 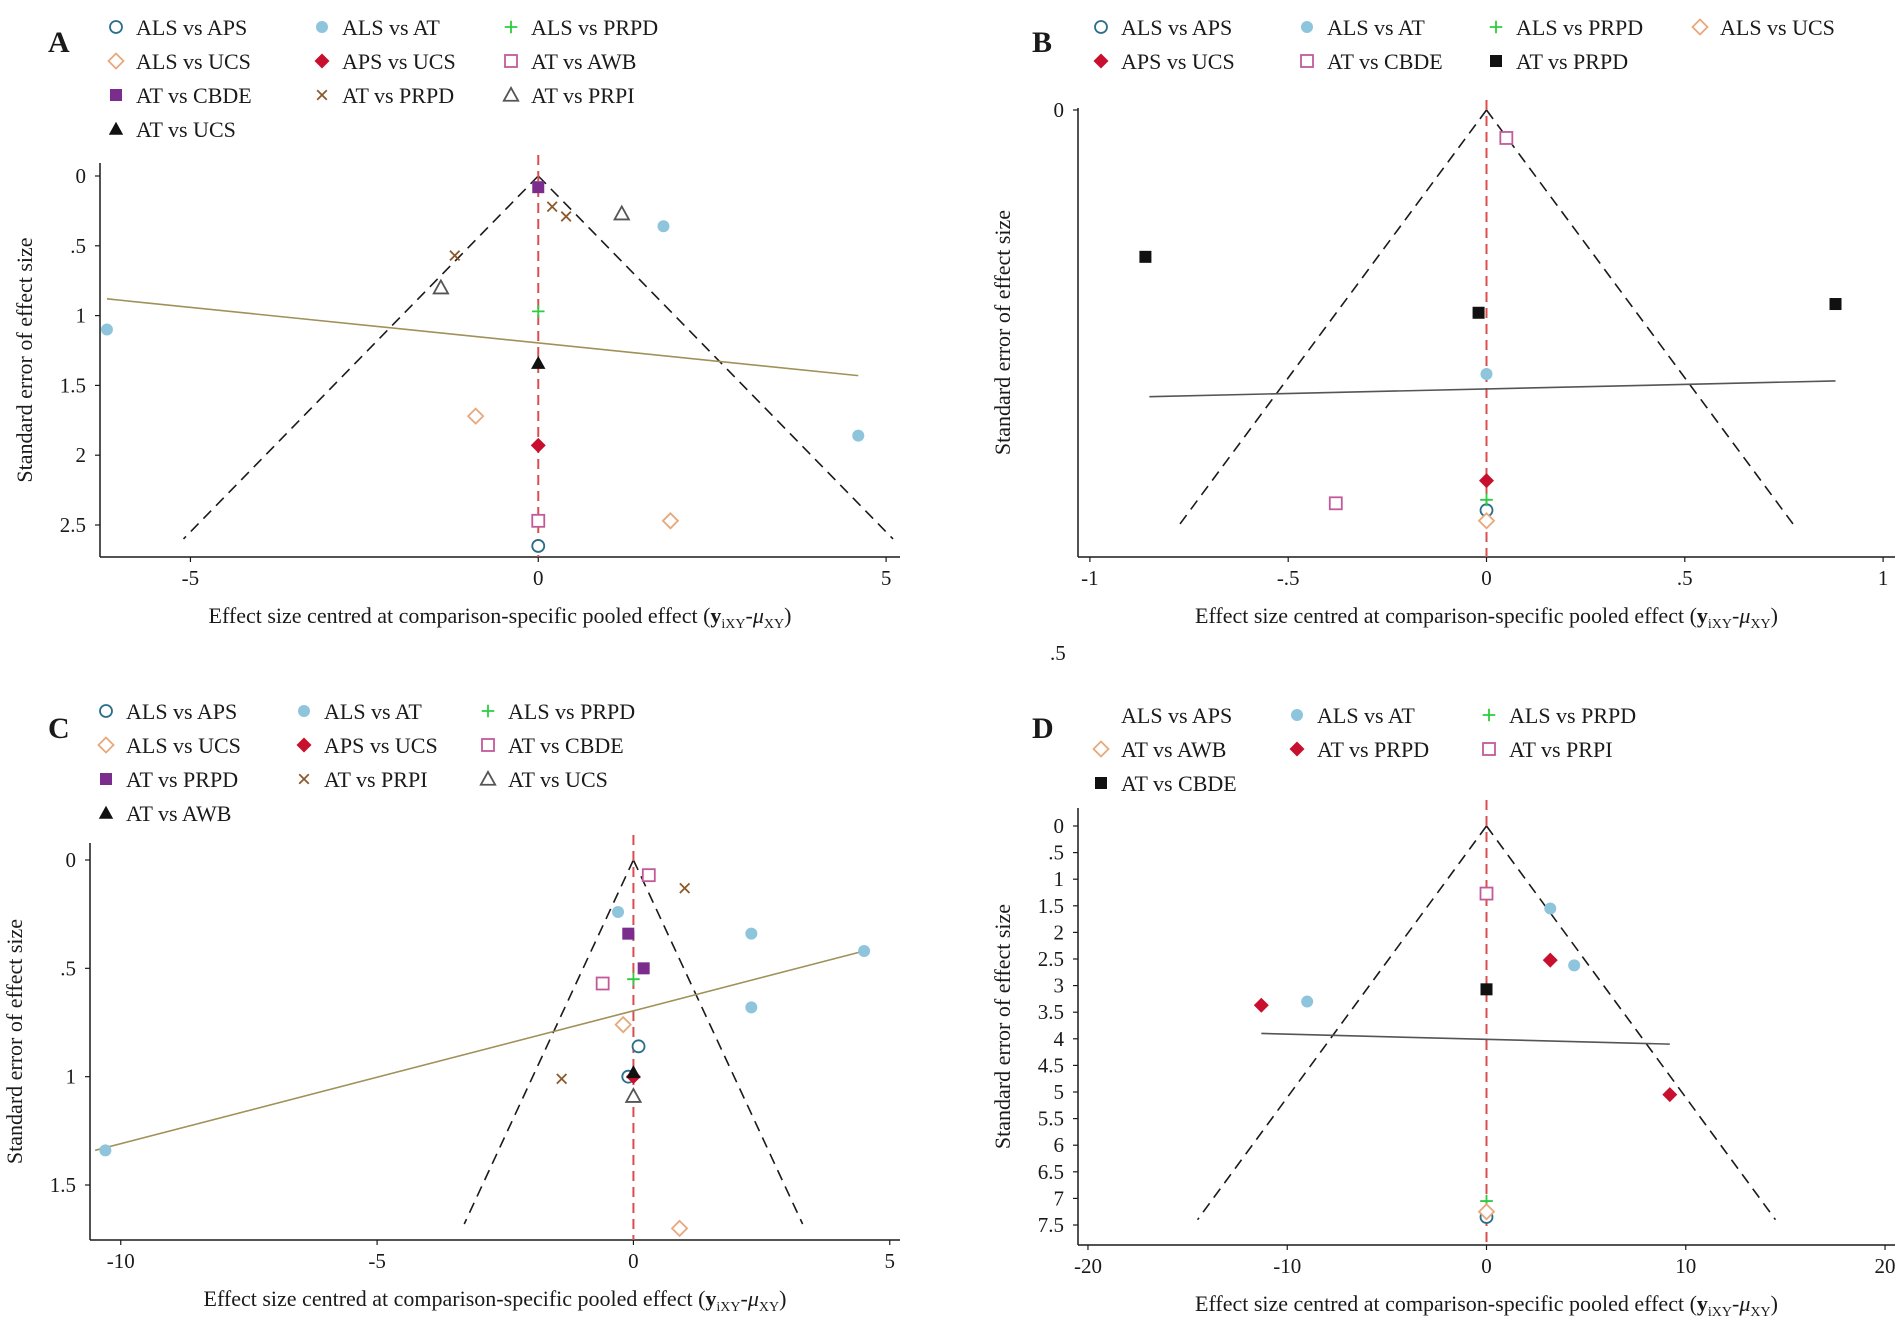 What do you see at coordinates (1685, 1266) in the screenshot?
I see `x-tick-label-d-3: 10` at bounding box center [1685, 1266].